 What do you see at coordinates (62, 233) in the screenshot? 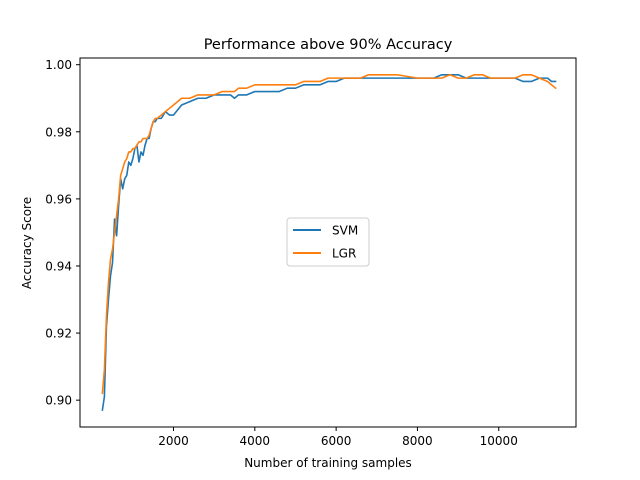
I see `y-axis: 0.90 0.92 0.94 0.96 0.98 1.00` at bounding box center [62, 233].